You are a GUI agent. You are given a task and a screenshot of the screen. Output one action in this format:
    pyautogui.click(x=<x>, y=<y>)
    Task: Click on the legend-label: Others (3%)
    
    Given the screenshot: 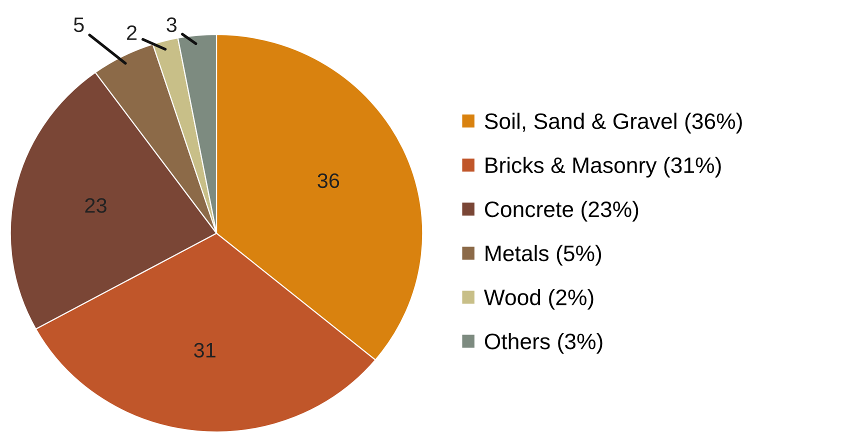 What is the action you would take?
    pyautogui.click(x=543, y=343)
    